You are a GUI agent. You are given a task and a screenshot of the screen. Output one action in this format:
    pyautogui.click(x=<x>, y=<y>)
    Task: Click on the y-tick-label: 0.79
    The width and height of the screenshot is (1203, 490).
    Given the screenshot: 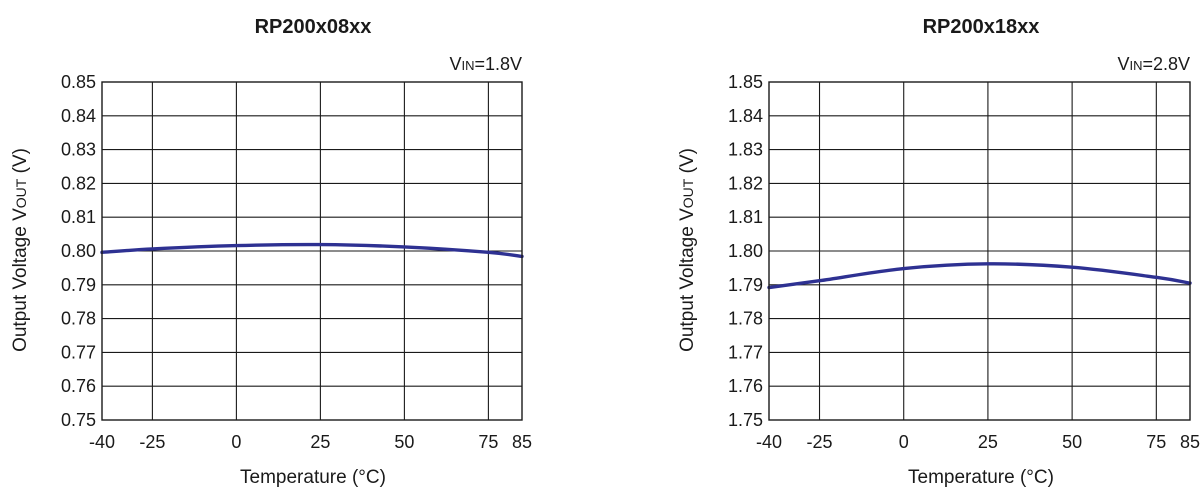 What is the action you would take?
    pyautogui.click(x=78, y=285)
    